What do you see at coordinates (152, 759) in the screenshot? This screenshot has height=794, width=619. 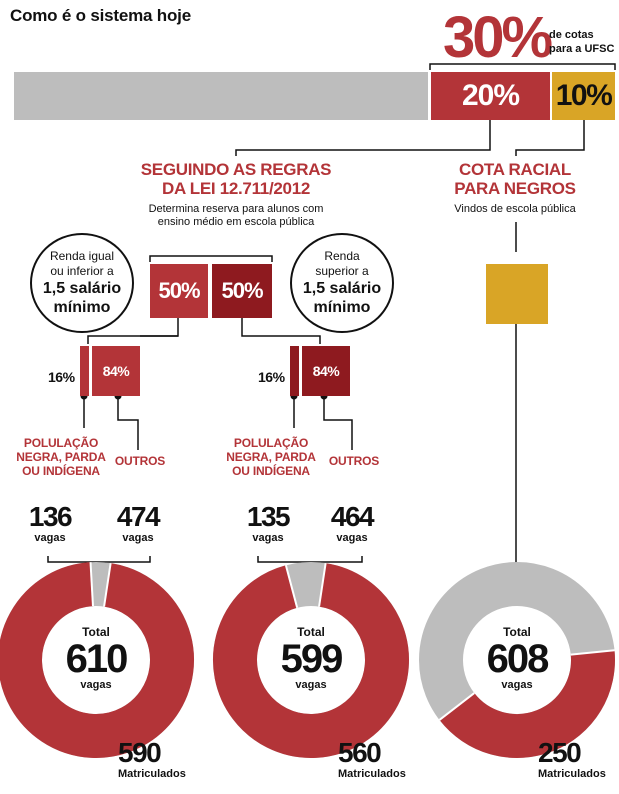 I see `donut1-filled: 590 Matriculados` at bounding box center [152, 759].